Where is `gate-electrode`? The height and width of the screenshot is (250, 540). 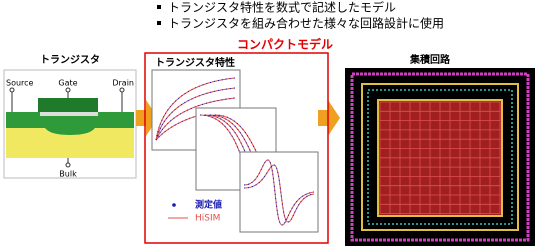
gate-electrode is located at coordinates (68, 105).